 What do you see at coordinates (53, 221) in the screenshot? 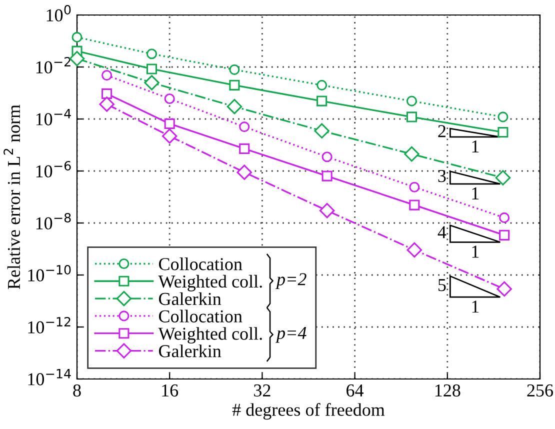
I see `y-tick-label: 10$^{−8}$` at bounding box center [53, 221].